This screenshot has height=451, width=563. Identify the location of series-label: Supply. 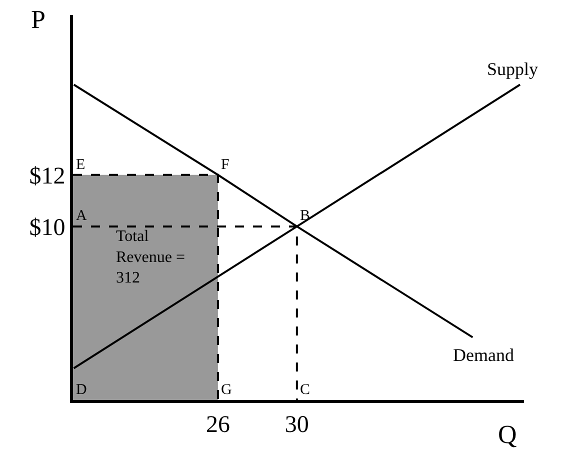
(512, 69).